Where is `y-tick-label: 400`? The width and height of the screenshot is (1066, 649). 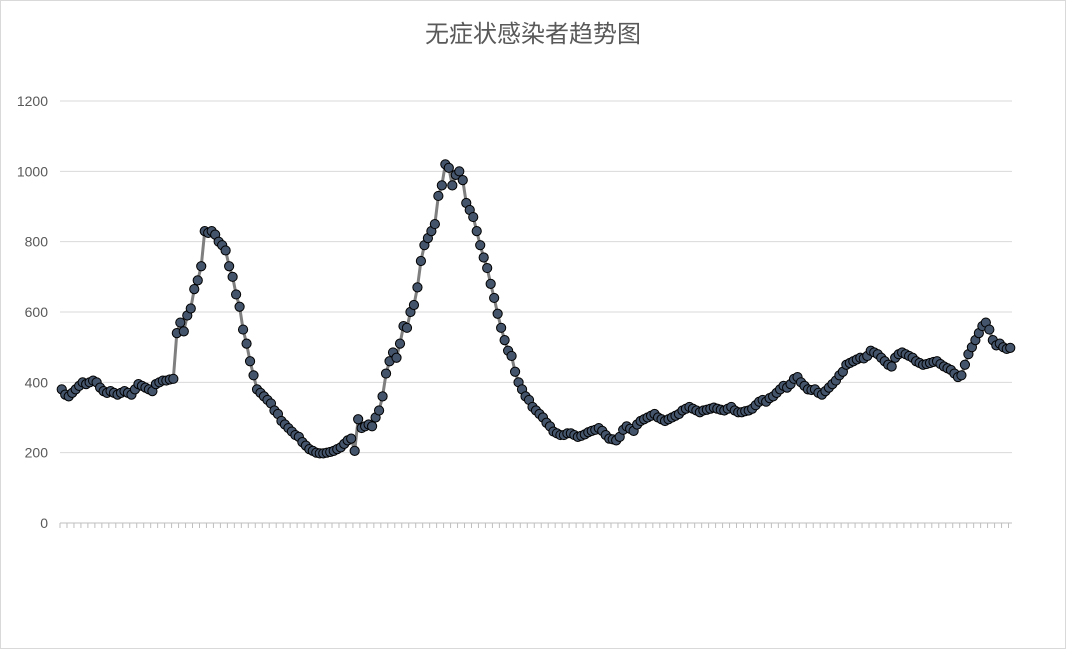 y-tick-label: 400 is located at coordinates (37, 382).